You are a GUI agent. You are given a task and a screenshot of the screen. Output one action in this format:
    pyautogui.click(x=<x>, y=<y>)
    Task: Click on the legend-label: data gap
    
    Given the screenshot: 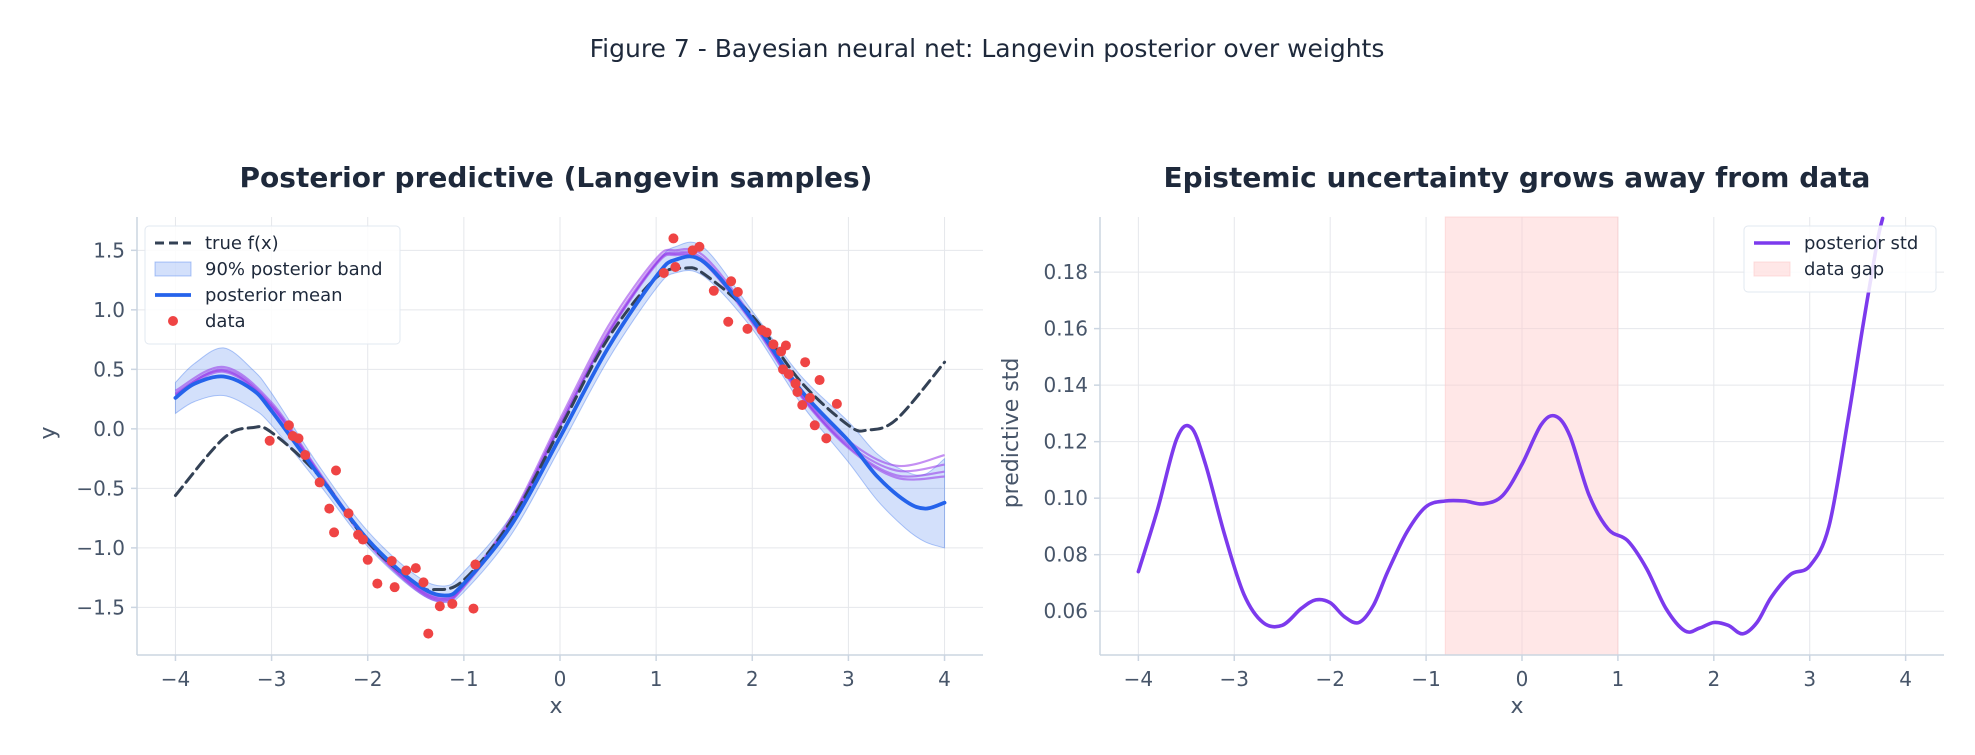 What is the action you would take?
    pyautogui.click(x=1844, y=269)
    